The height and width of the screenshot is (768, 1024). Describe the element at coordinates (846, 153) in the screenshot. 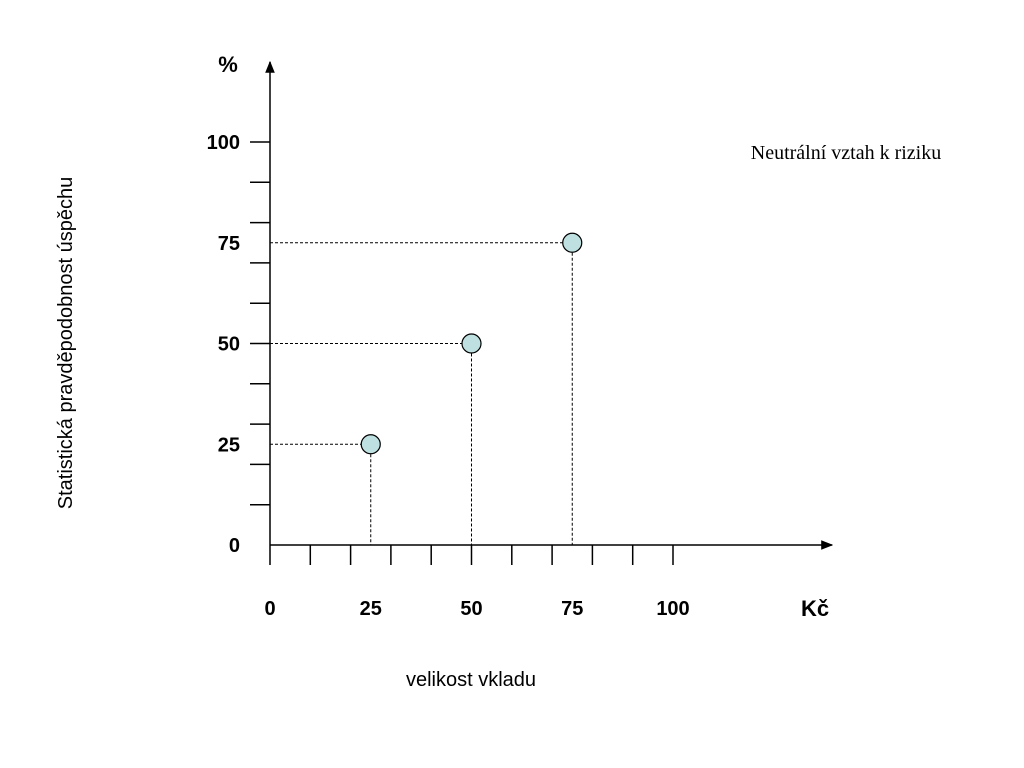

I see `annotation-text: Neutrální vztah k riziku` at that location.